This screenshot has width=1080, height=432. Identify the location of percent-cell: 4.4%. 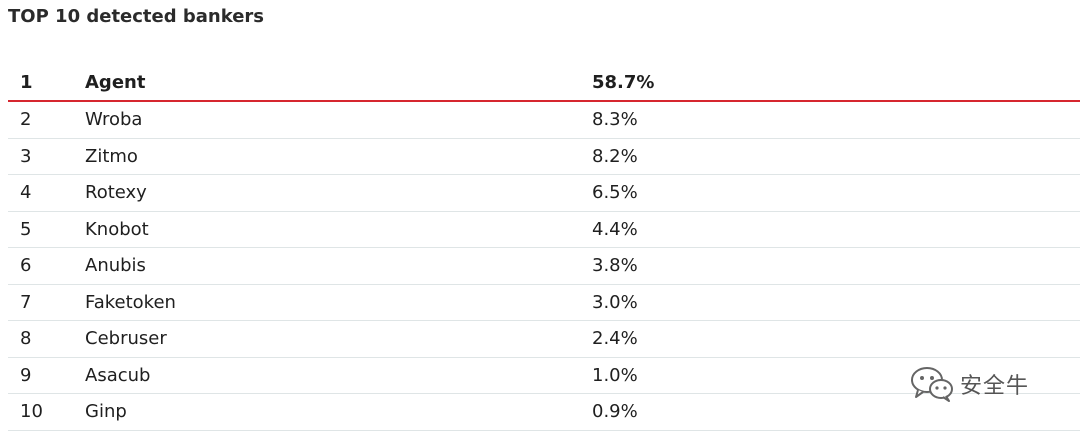
(615, 229).